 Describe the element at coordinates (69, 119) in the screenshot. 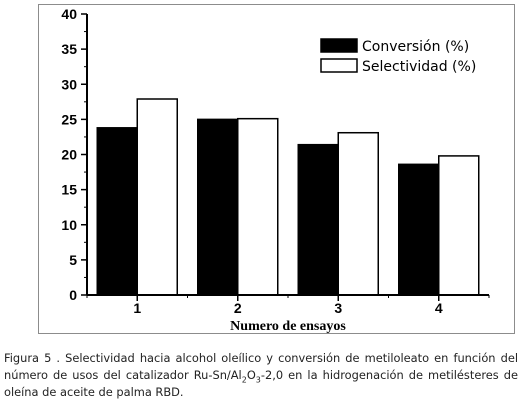

I see `y-tick-label: 25` at that location.